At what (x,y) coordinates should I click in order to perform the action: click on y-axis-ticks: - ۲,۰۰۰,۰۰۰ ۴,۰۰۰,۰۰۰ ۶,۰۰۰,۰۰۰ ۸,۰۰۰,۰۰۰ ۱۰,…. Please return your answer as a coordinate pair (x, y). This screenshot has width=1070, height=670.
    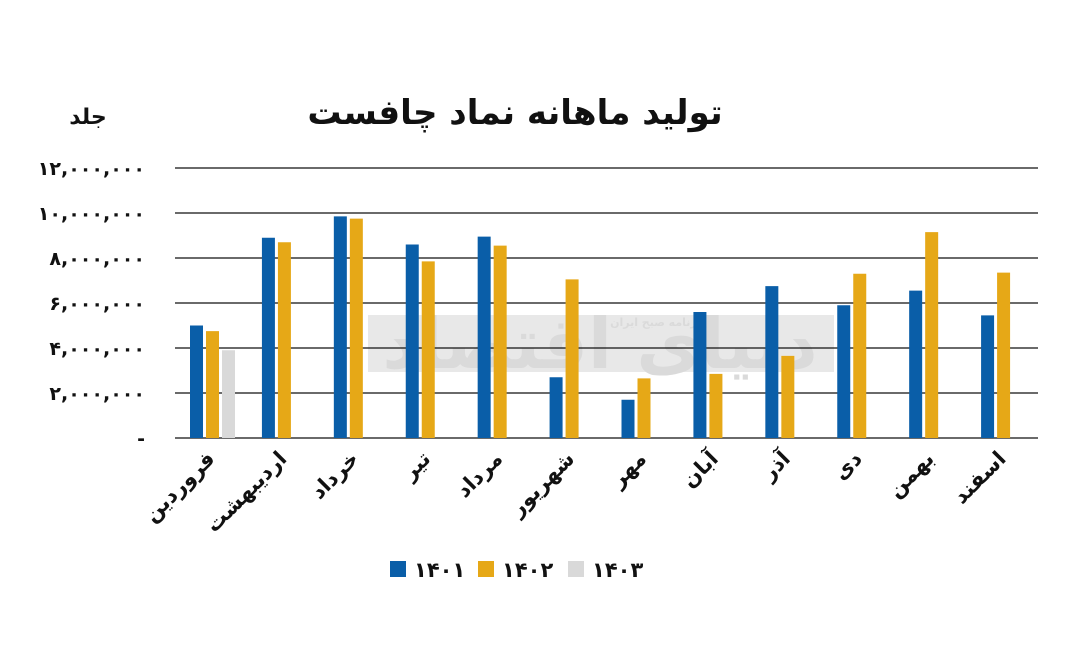
    Looking at the image, I should click on (91, 304).